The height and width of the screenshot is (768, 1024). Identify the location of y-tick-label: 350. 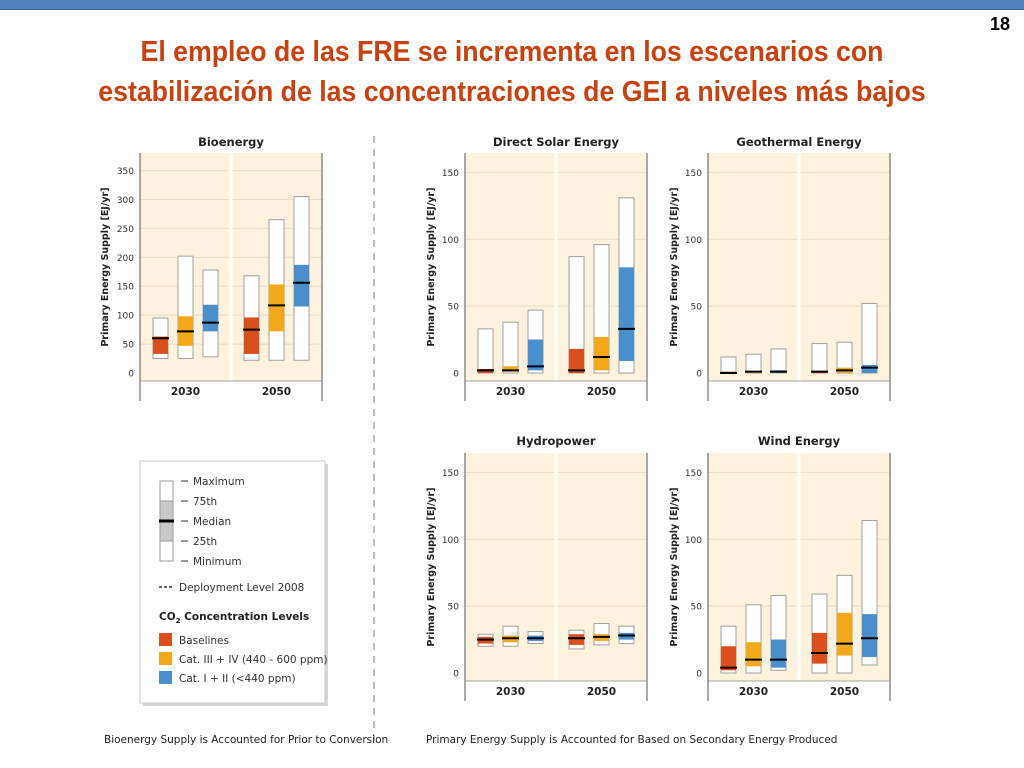
(125, 172).